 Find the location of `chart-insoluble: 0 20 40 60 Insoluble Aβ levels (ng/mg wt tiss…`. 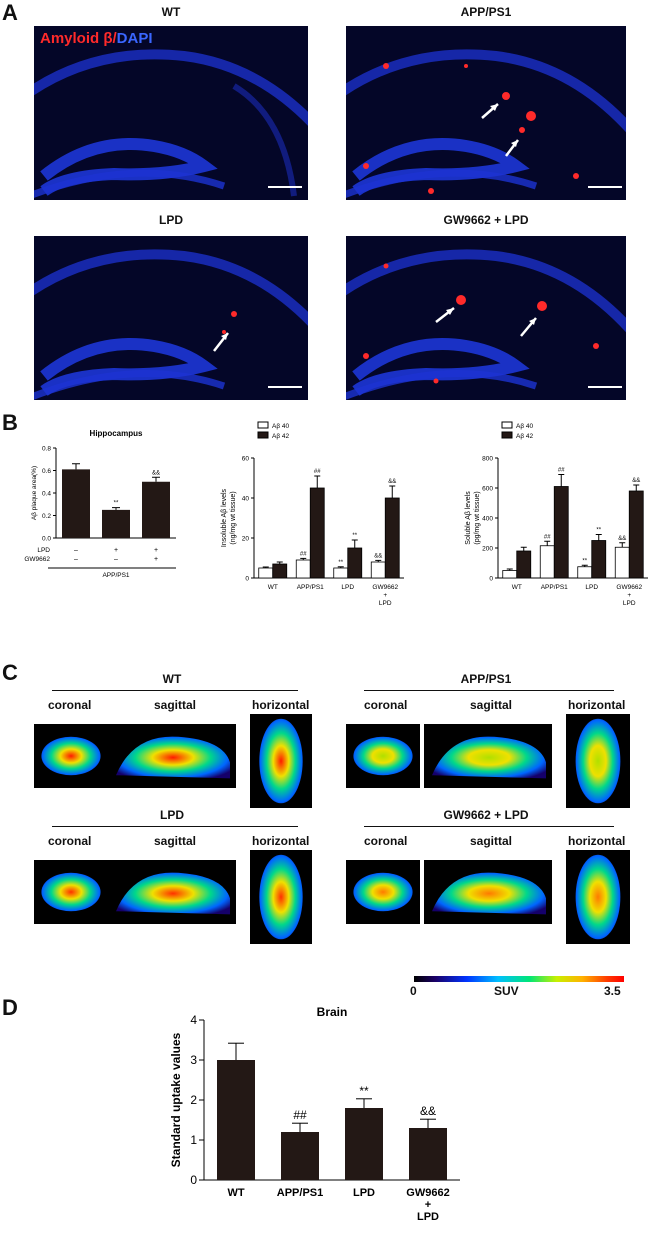

chart-insoluble: 0 20 40 60 Insoluble Aβ levels (ng/mg wt tiss… is located at coordinates (312, 514).